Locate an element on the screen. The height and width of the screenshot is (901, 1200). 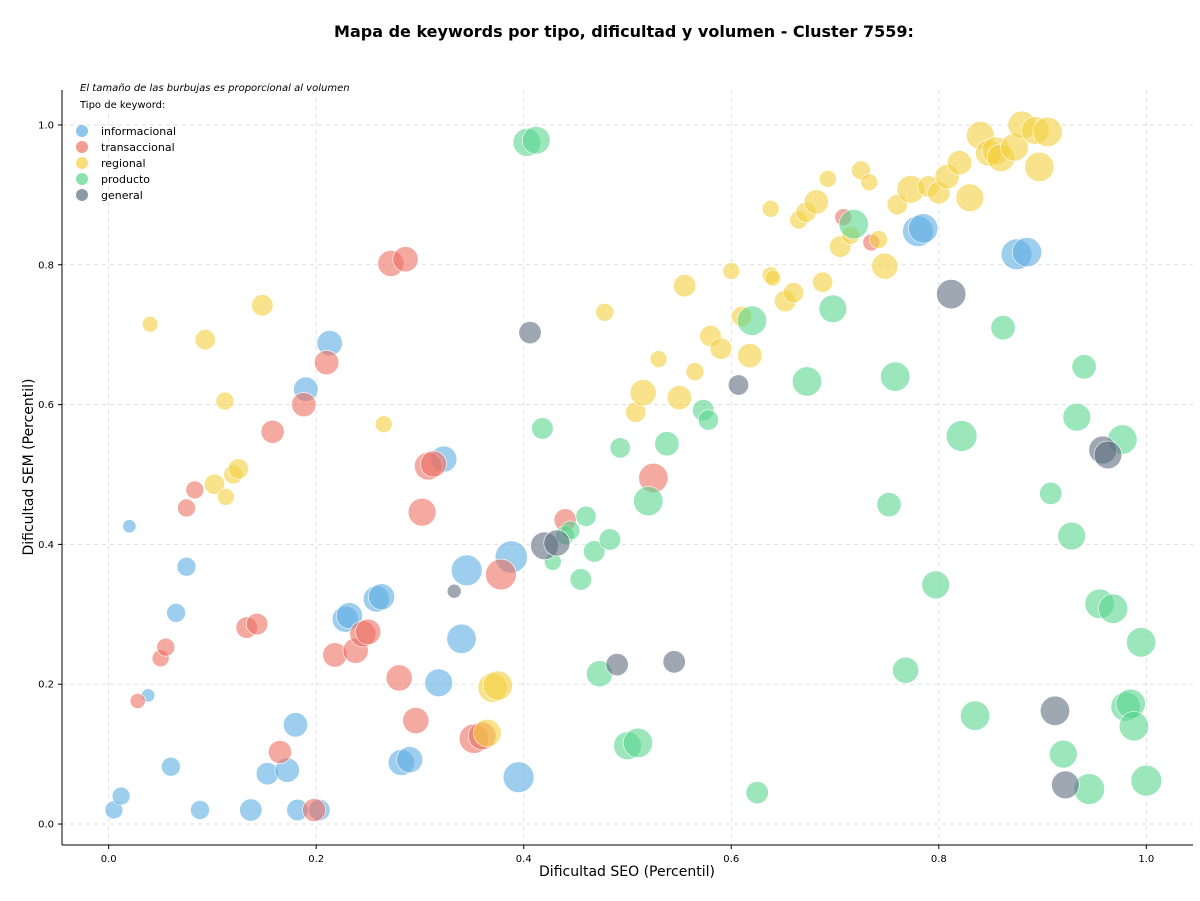
x-tick-label: 0.0 is located at coordinates (109, 859).